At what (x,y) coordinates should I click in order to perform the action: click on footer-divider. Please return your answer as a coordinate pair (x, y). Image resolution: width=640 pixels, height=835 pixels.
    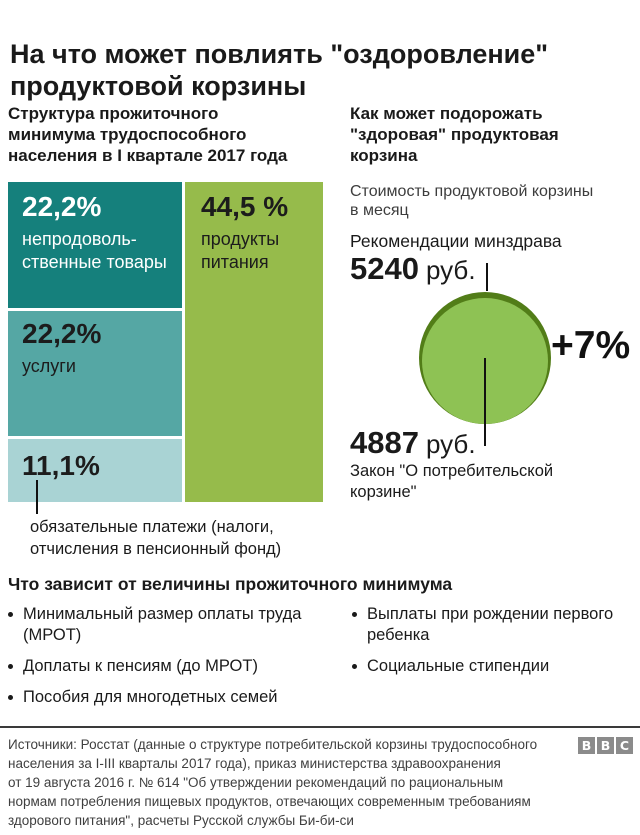
    Looking at the image, I should click on (320, 727).